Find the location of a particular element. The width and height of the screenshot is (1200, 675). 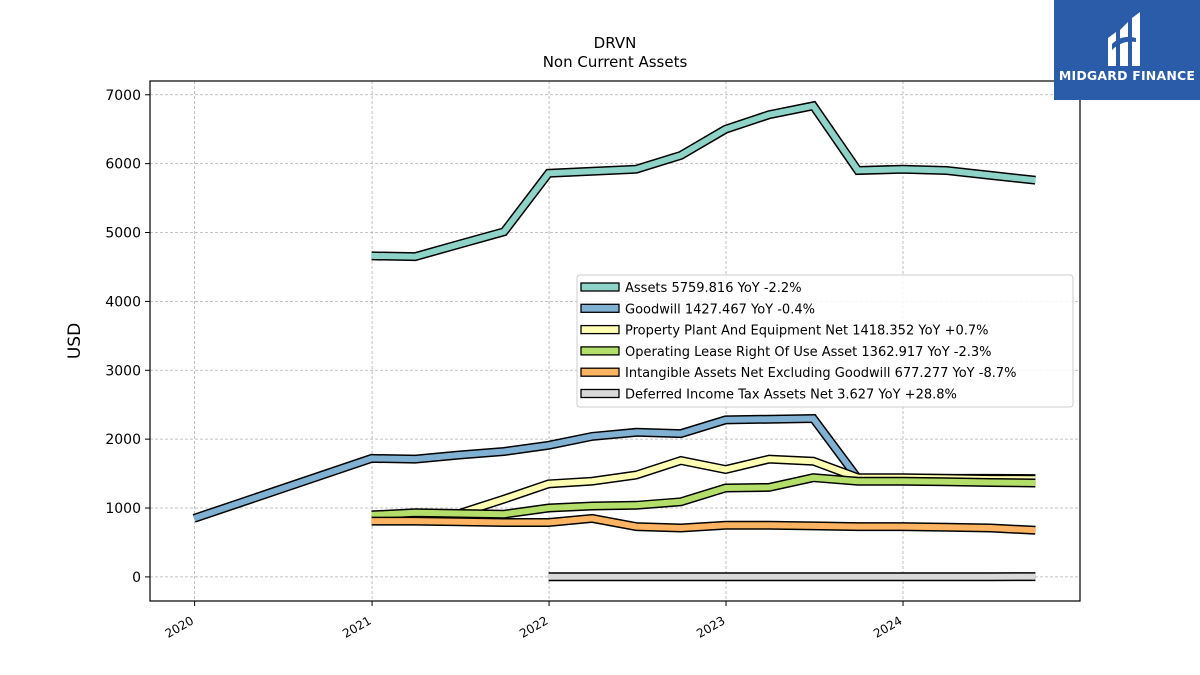

logo-mark-icon is located at coordinates (1124, 39).